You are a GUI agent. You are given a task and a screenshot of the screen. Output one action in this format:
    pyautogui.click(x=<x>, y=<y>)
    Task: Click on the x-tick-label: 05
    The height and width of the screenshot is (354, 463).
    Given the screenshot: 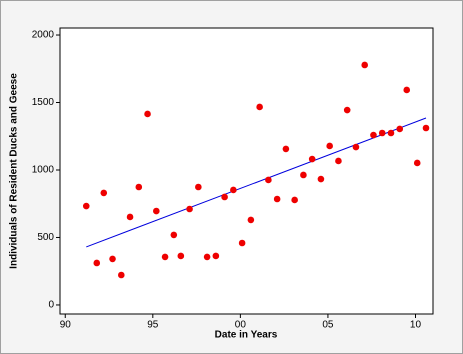 What is the action you would take?
    pyautogui.click(x=328, y=325)
    